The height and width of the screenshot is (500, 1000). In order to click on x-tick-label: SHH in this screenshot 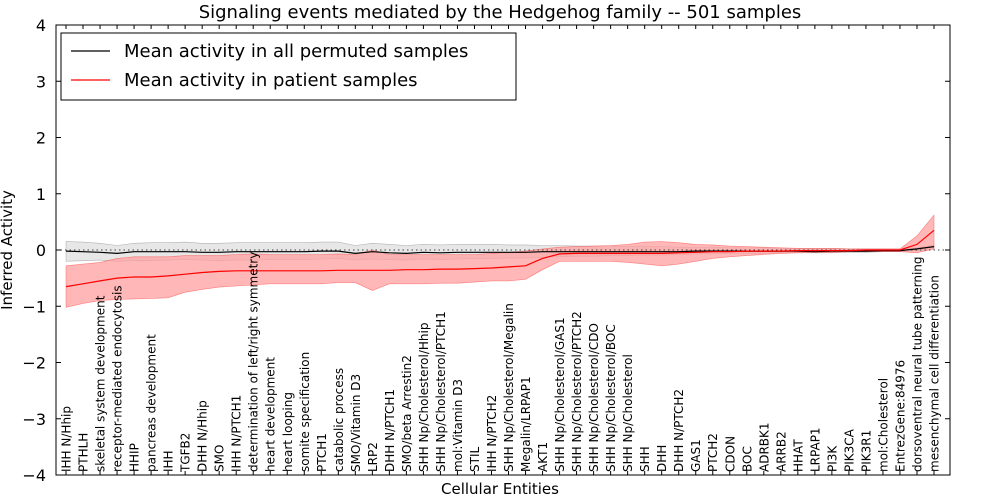, I will do `click(645, 459)`.